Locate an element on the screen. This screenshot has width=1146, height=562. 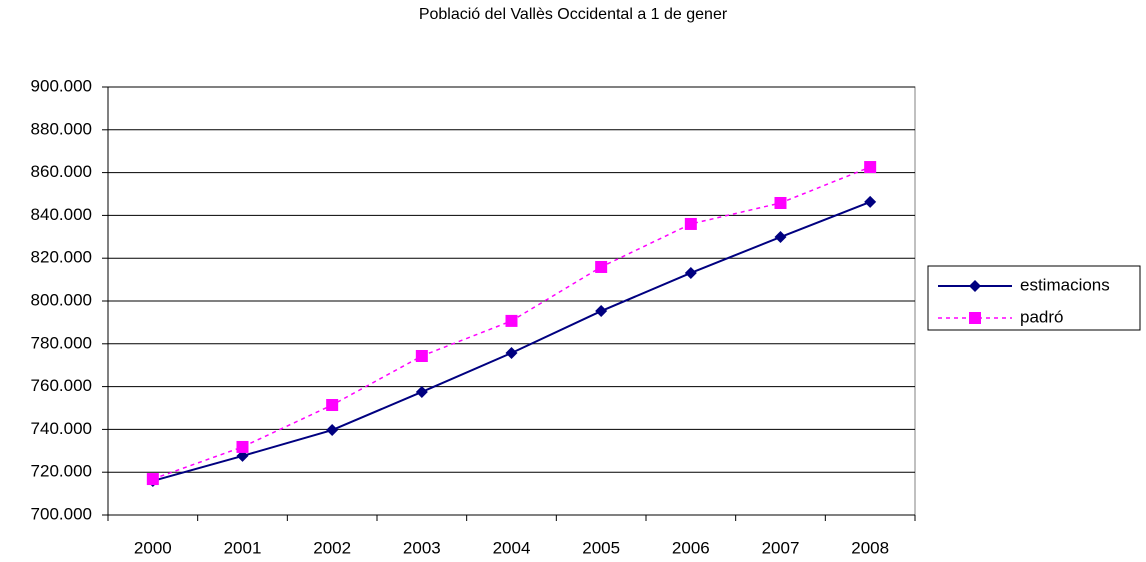
legend-label: estimacions is located at coordinates (1065, 284).